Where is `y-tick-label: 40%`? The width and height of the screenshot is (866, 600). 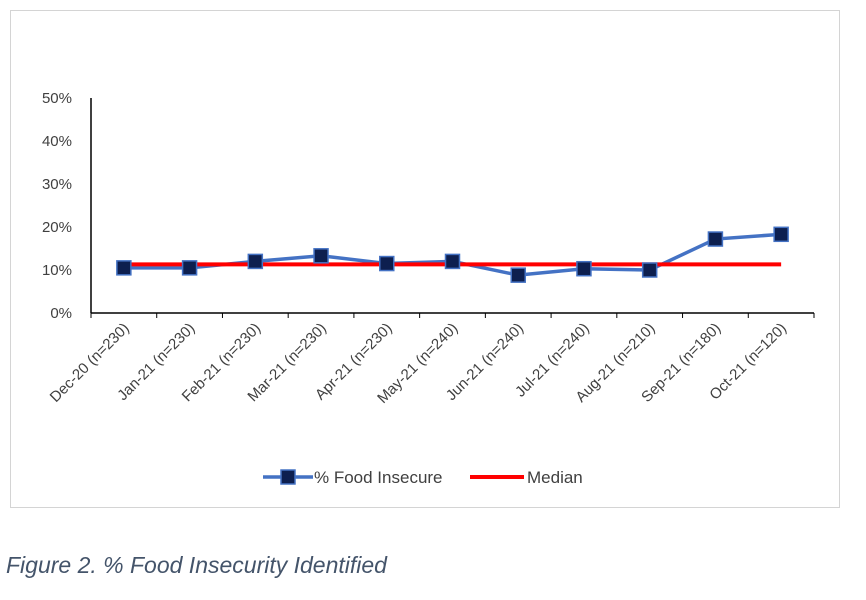
y-tick-label: 40% is located at coordinates (57, 141).